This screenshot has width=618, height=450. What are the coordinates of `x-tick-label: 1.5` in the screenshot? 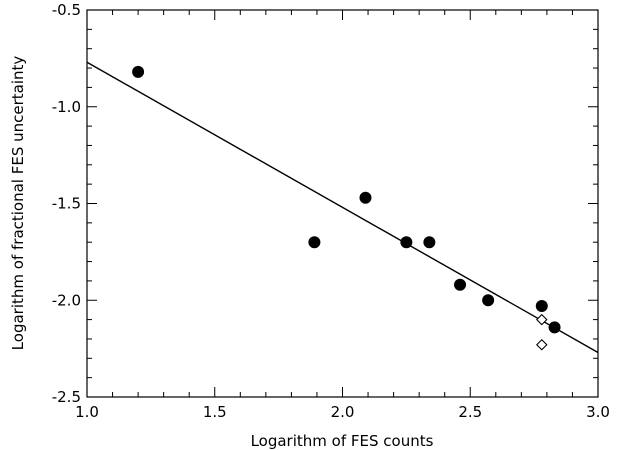 It's located at (215, 412).